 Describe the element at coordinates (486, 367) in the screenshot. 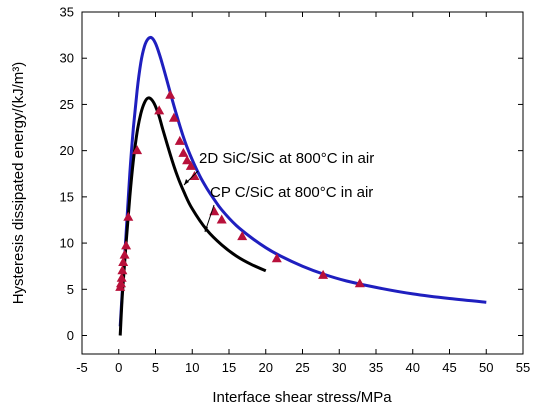

I see `x-tick-label: 50` at that location.